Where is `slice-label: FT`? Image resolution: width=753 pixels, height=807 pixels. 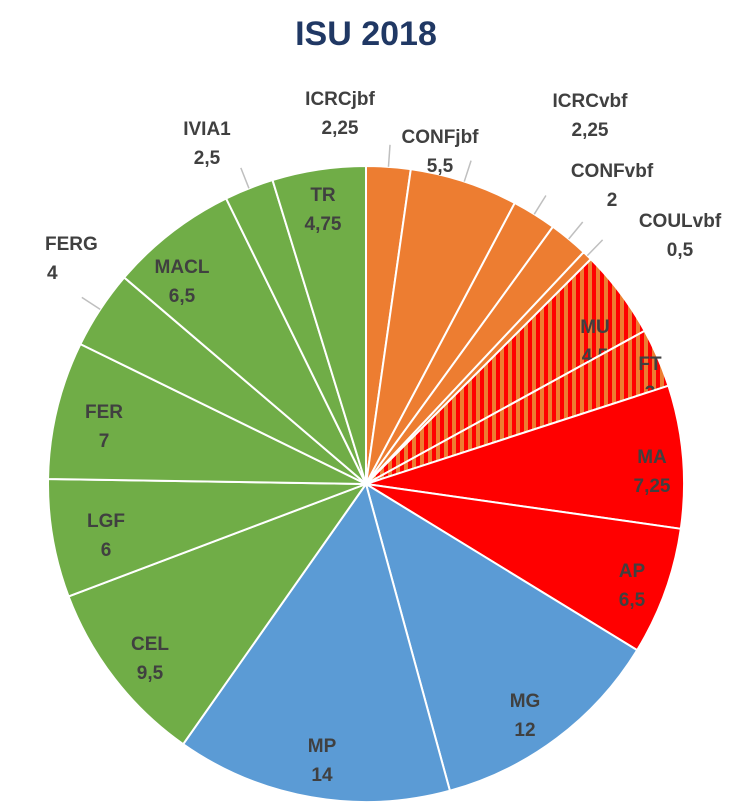 slice-label: FT is located at coordinates (650, 364).